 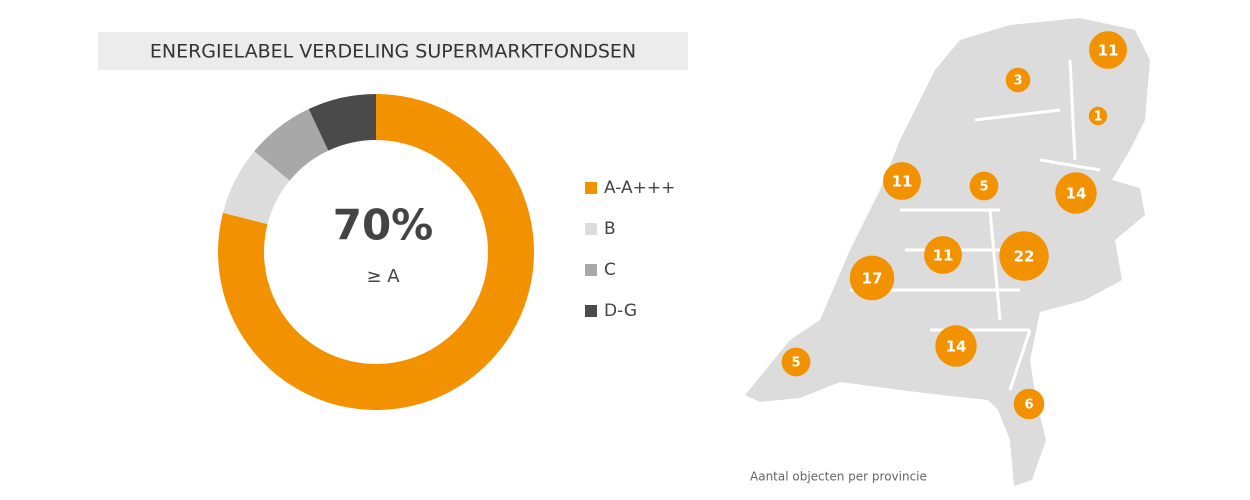 I want to click on legend-label: A-A+++, so click(x=639, y=188).